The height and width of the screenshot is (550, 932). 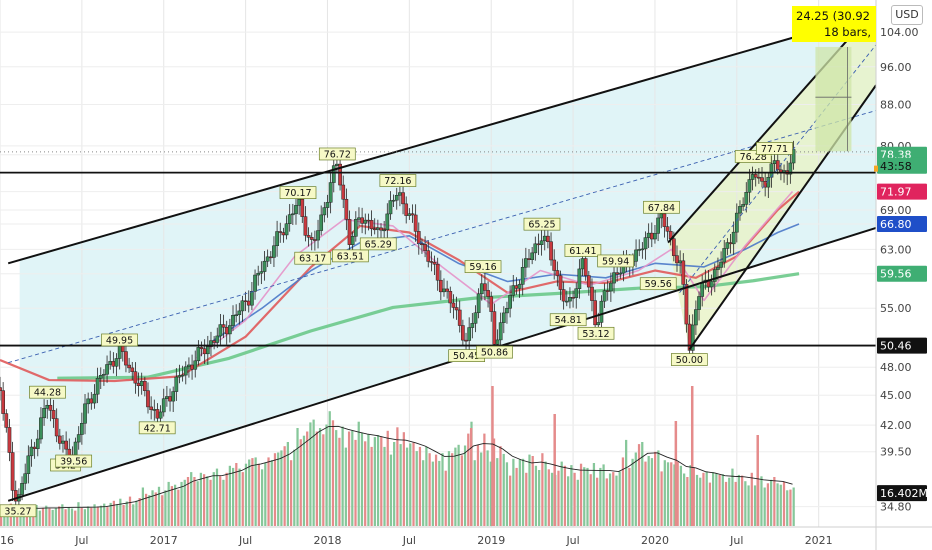 I want to click on time-tick-label: 2020, so click(x=655, y=540).